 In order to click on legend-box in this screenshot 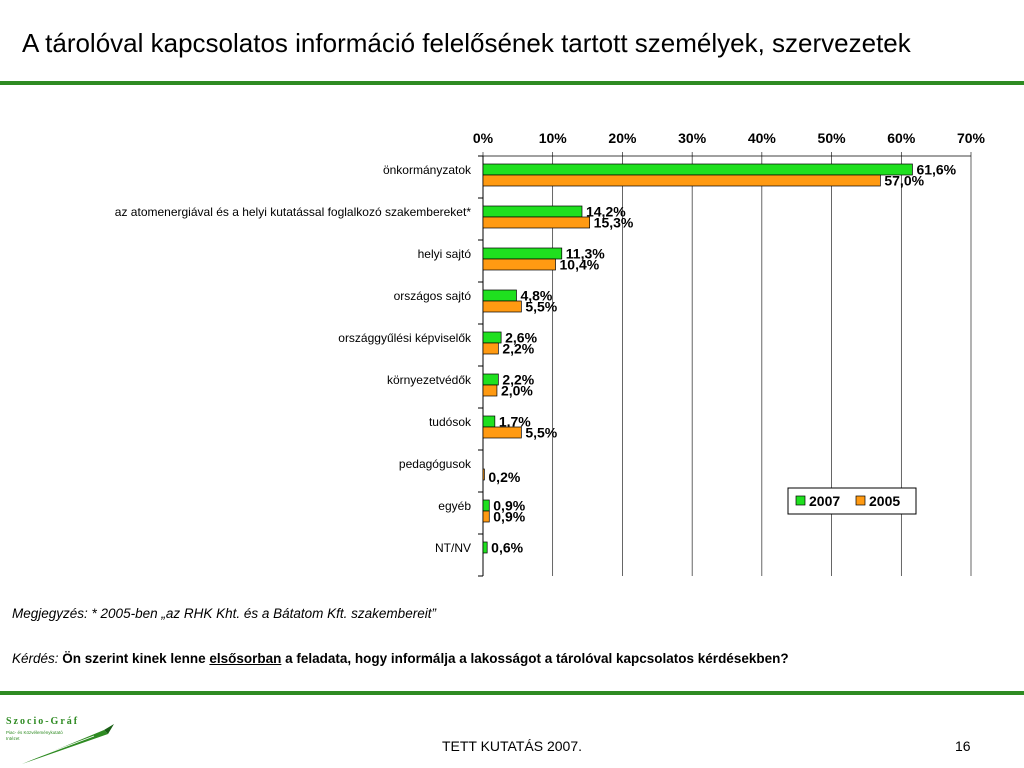, I will do `click(852, 501)`.